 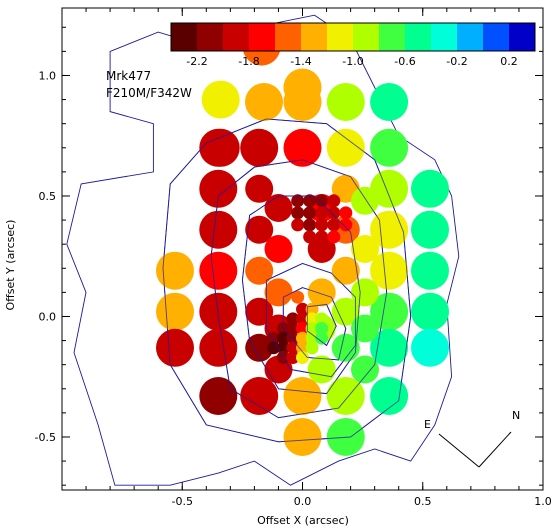 What do you see at coordinates (404, 61) in the screenshot?
I see `colorbar-tick-label: -0.6` at bounding box center [404, 61].